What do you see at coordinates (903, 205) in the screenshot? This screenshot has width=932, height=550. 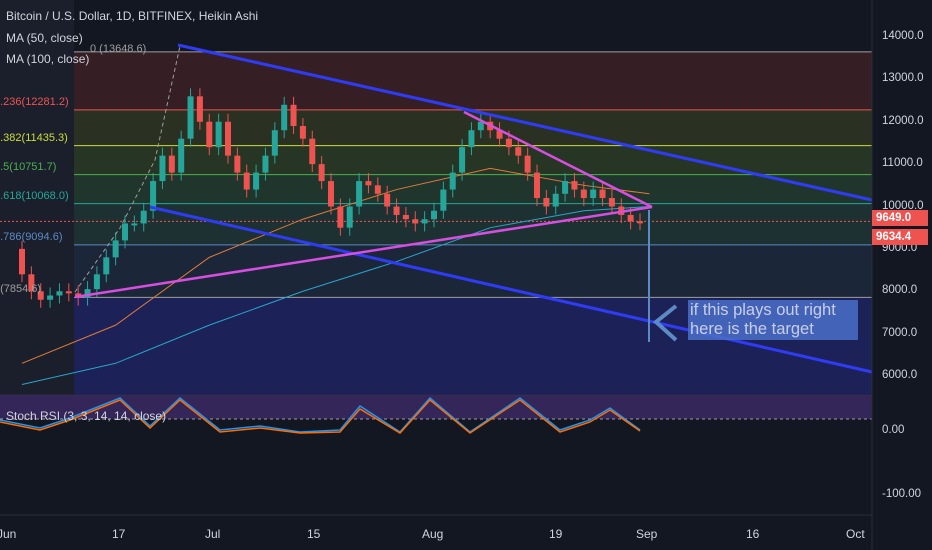 I see `y-tick-label: 10000.0` at bounding box center [903, 205].